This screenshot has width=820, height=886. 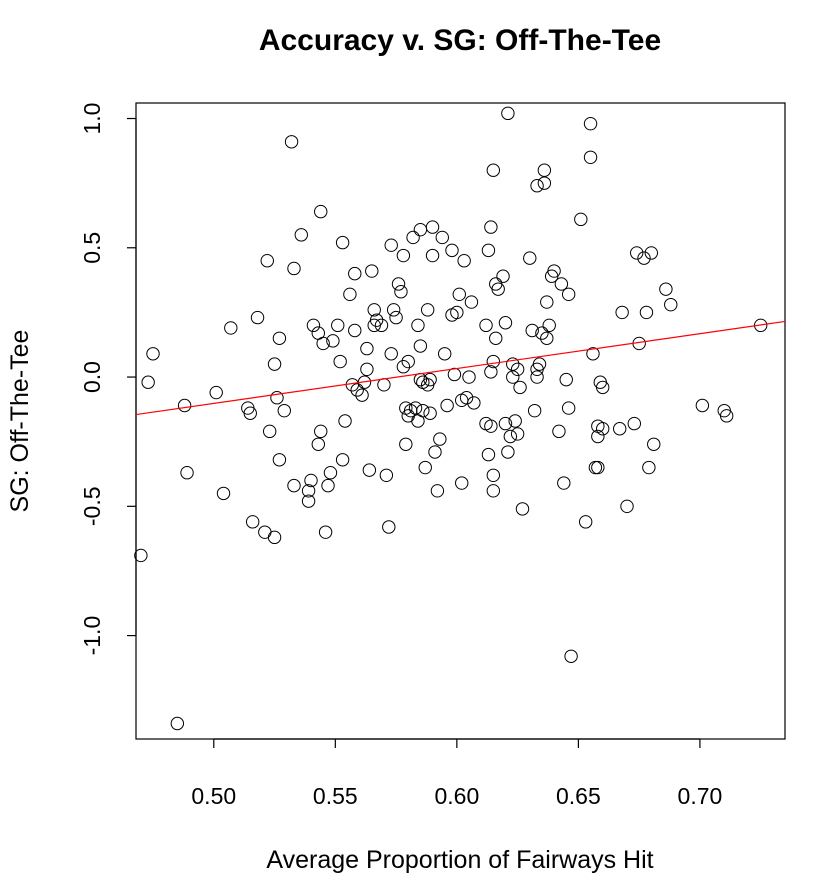 What do you see at coordinates (457, 773) in the screenshot?
I see `x-axis: 0.50 0.55 0.60 0.65 0.70` at bounding box center [457, 773].